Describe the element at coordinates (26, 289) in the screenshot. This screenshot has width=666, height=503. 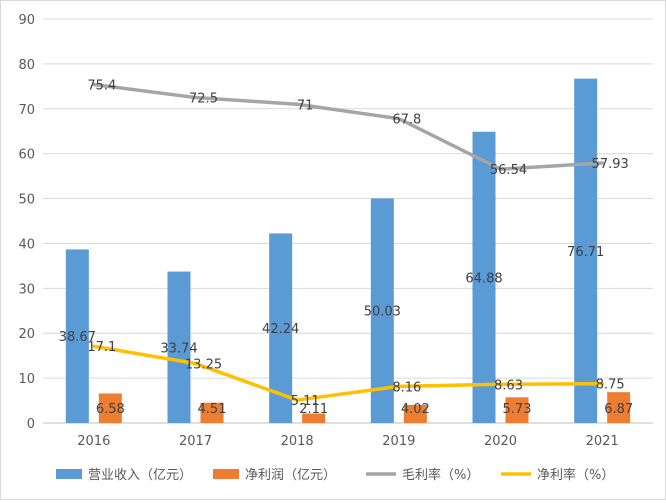
I see `y-tick-label: 30` at that location.